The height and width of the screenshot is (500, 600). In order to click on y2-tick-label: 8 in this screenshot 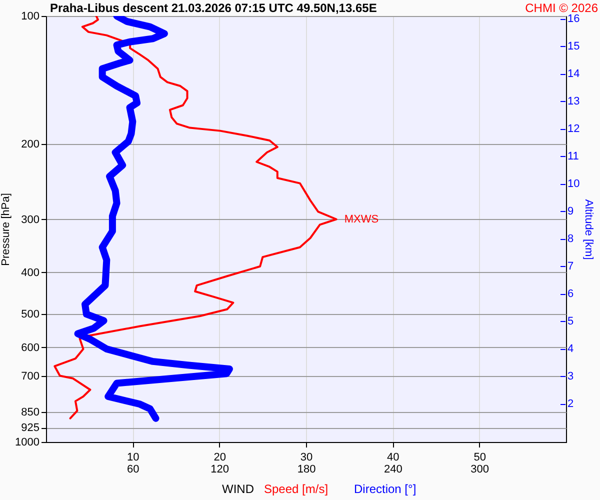, I will do `click(571, 239)`.